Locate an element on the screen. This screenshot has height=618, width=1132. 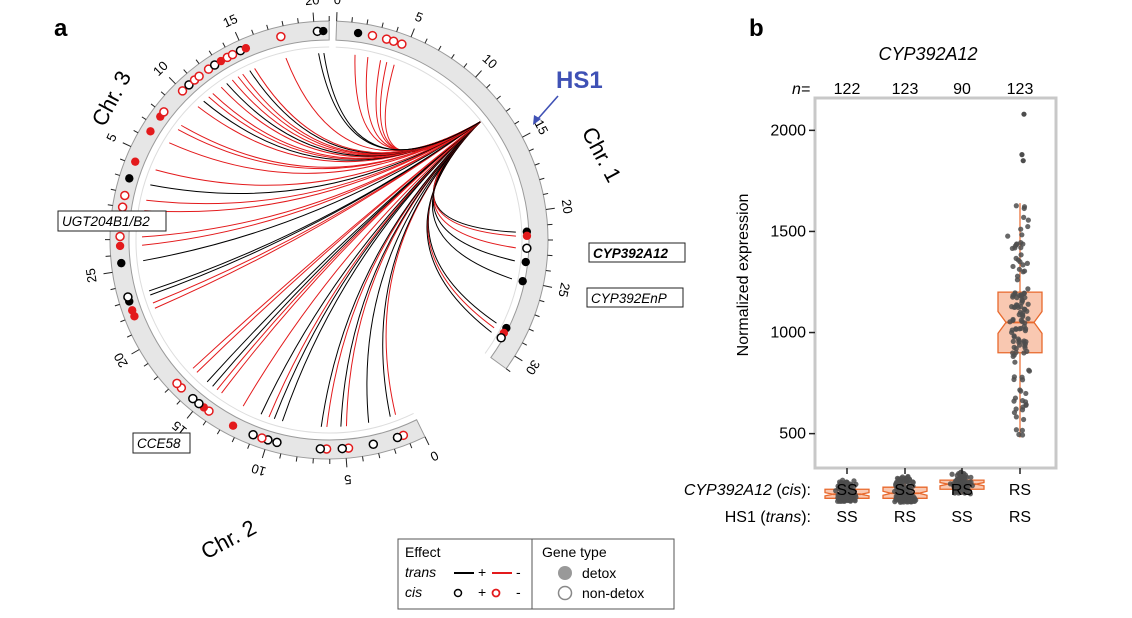
legend-detox-marker is located at coordinates (565, 573).